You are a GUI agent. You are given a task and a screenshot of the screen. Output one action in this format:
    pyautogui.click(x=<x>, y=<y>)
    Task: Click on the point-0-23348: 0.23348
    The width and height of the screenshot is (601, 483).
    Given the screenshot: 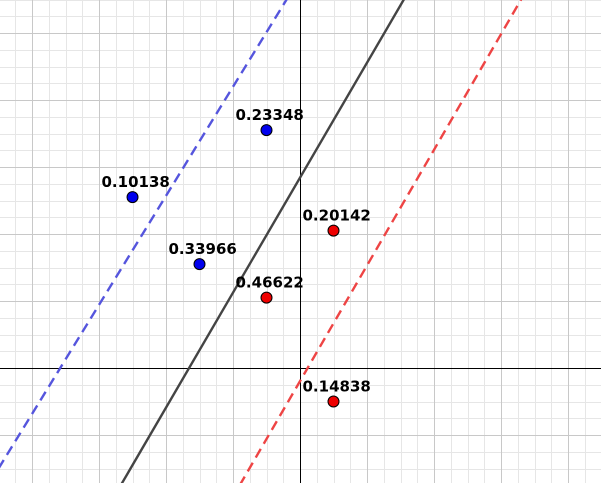 What is the action you would take?
    pyautogui.click(x=270, y=121)
    